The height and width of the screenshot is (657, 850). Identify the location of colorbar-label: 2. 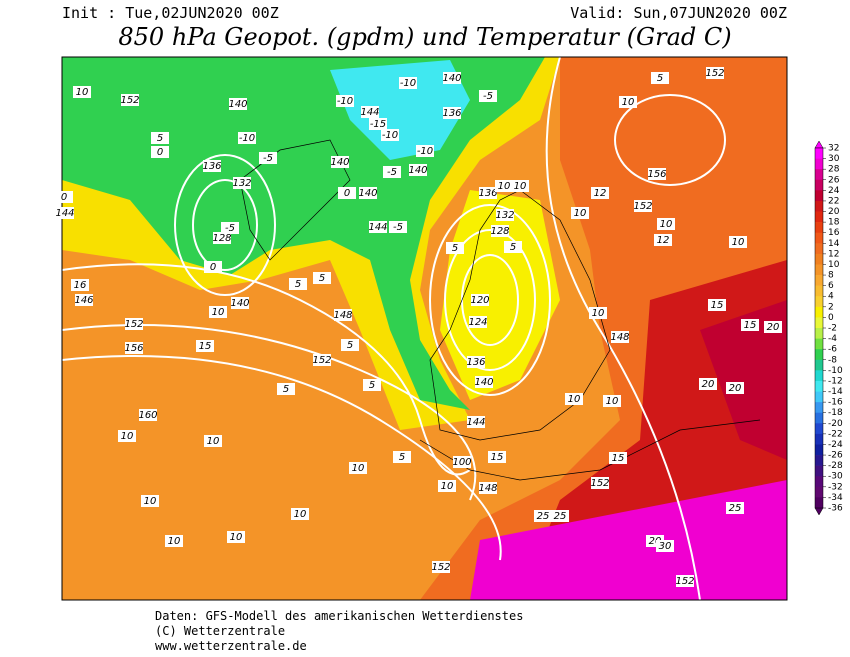
(831, 307).